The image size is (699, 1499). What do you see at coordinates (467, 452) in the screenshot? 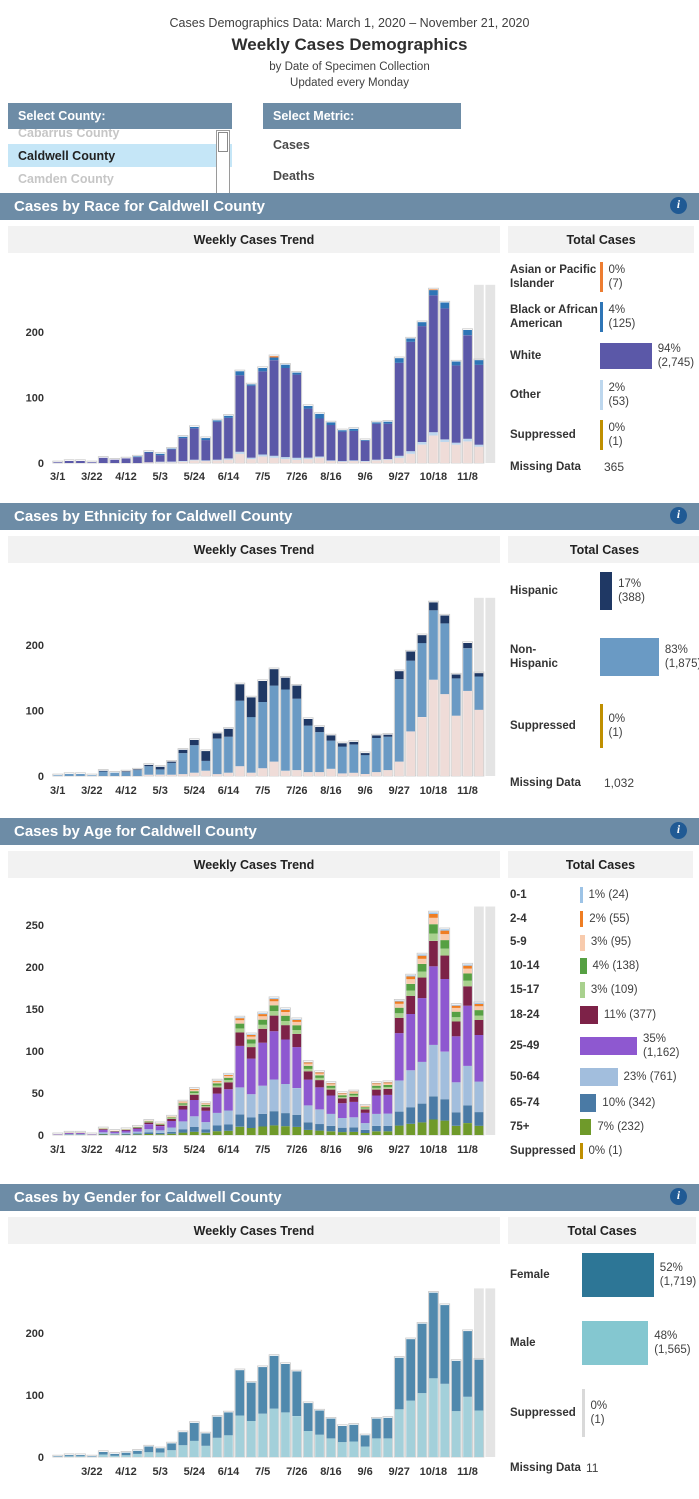
I see `bar-segment-missing-week-11/8` at bounding box center [467, 452].